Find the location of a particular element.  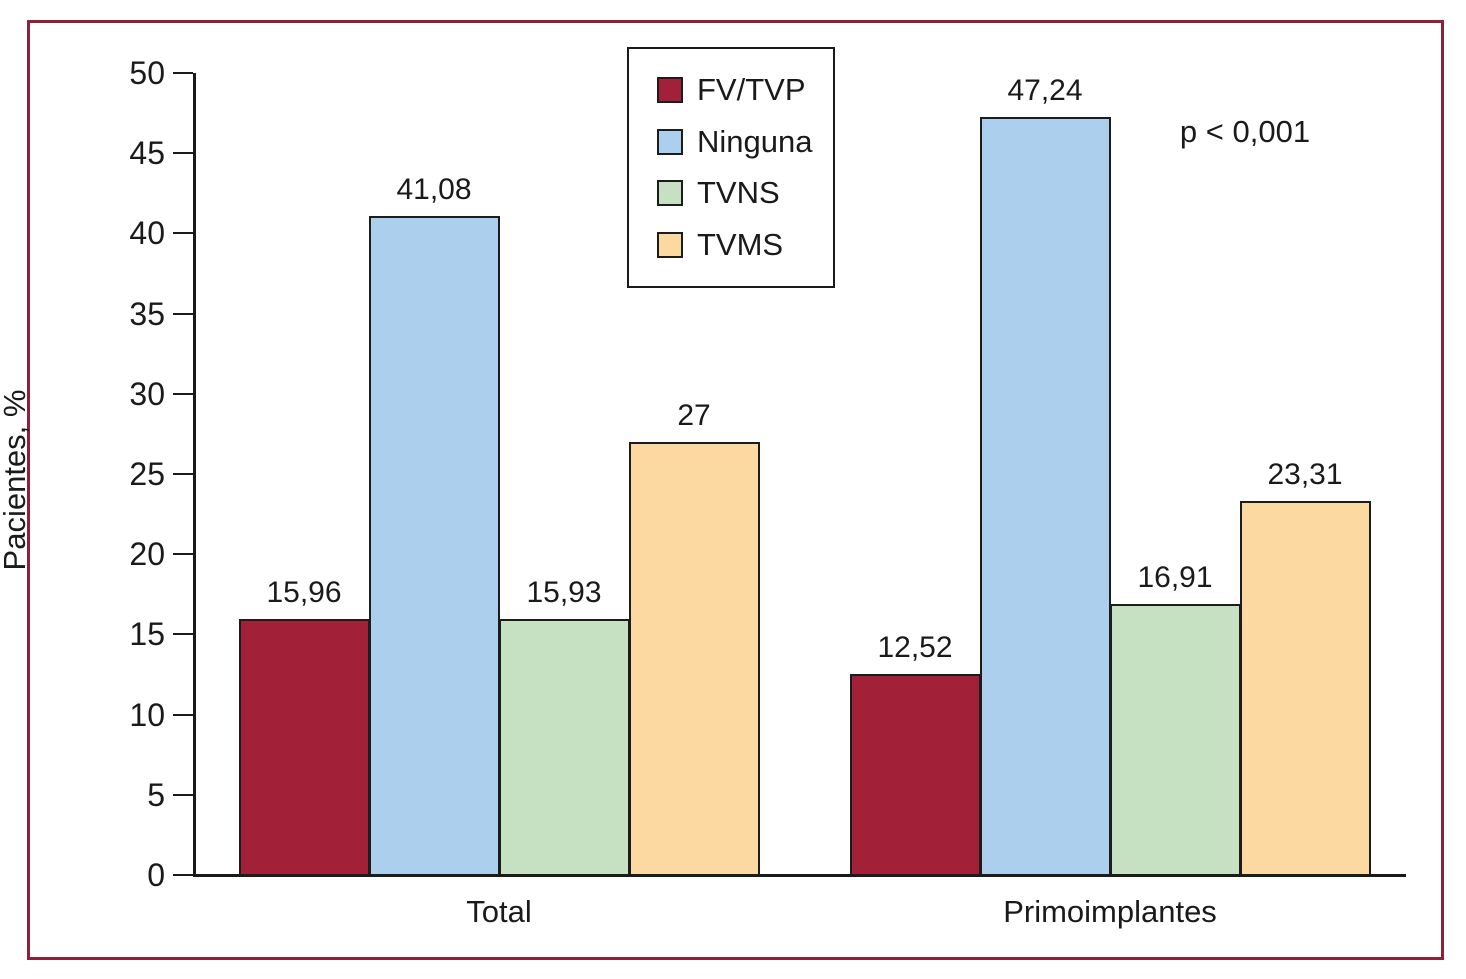

y-tick-label: 25 is located at coordinates (147, 474).